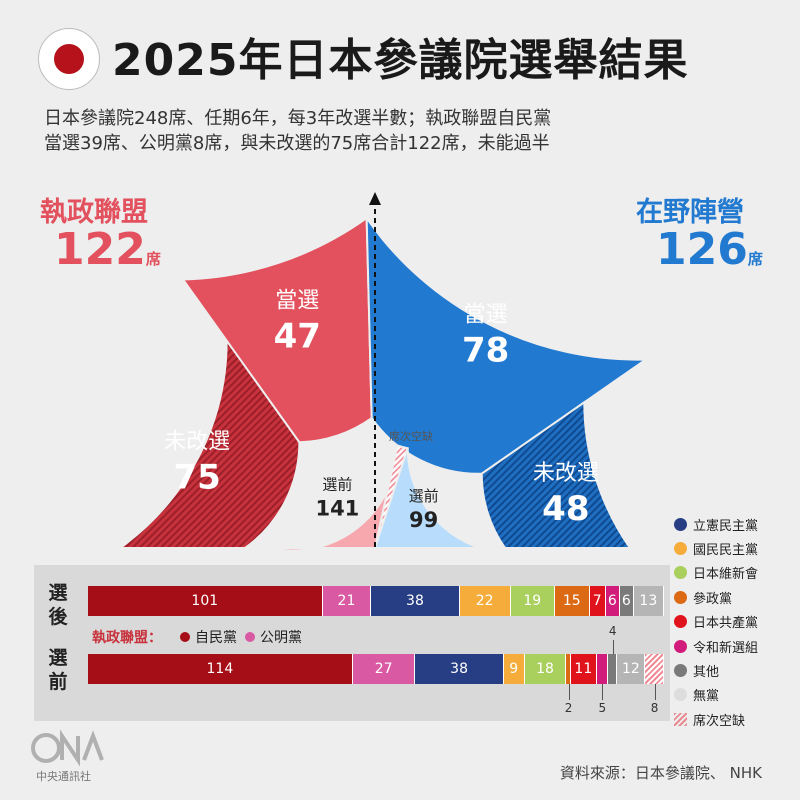  Describe the element at coordinates (584, 669) in the screenshot. I see `bar-segment: 11` at that location.